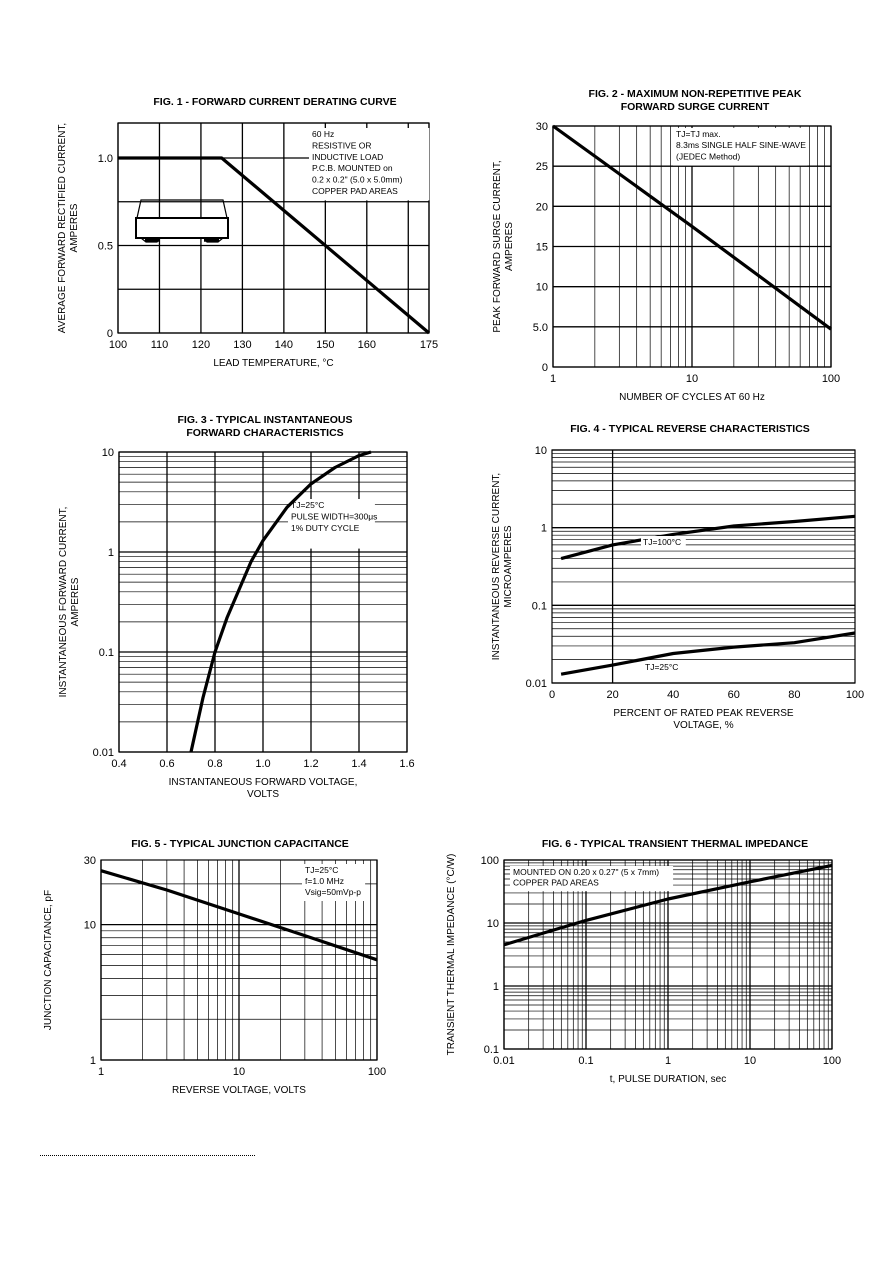 This screenshot has width=892, height=1263. What do you see at coordinates (263, 788) in the screenshot?
I see `fig3-xlabel: INSTANTANEOUS FORWARD VOLTAGE, VOLTS` at bounding box center [263, 788].